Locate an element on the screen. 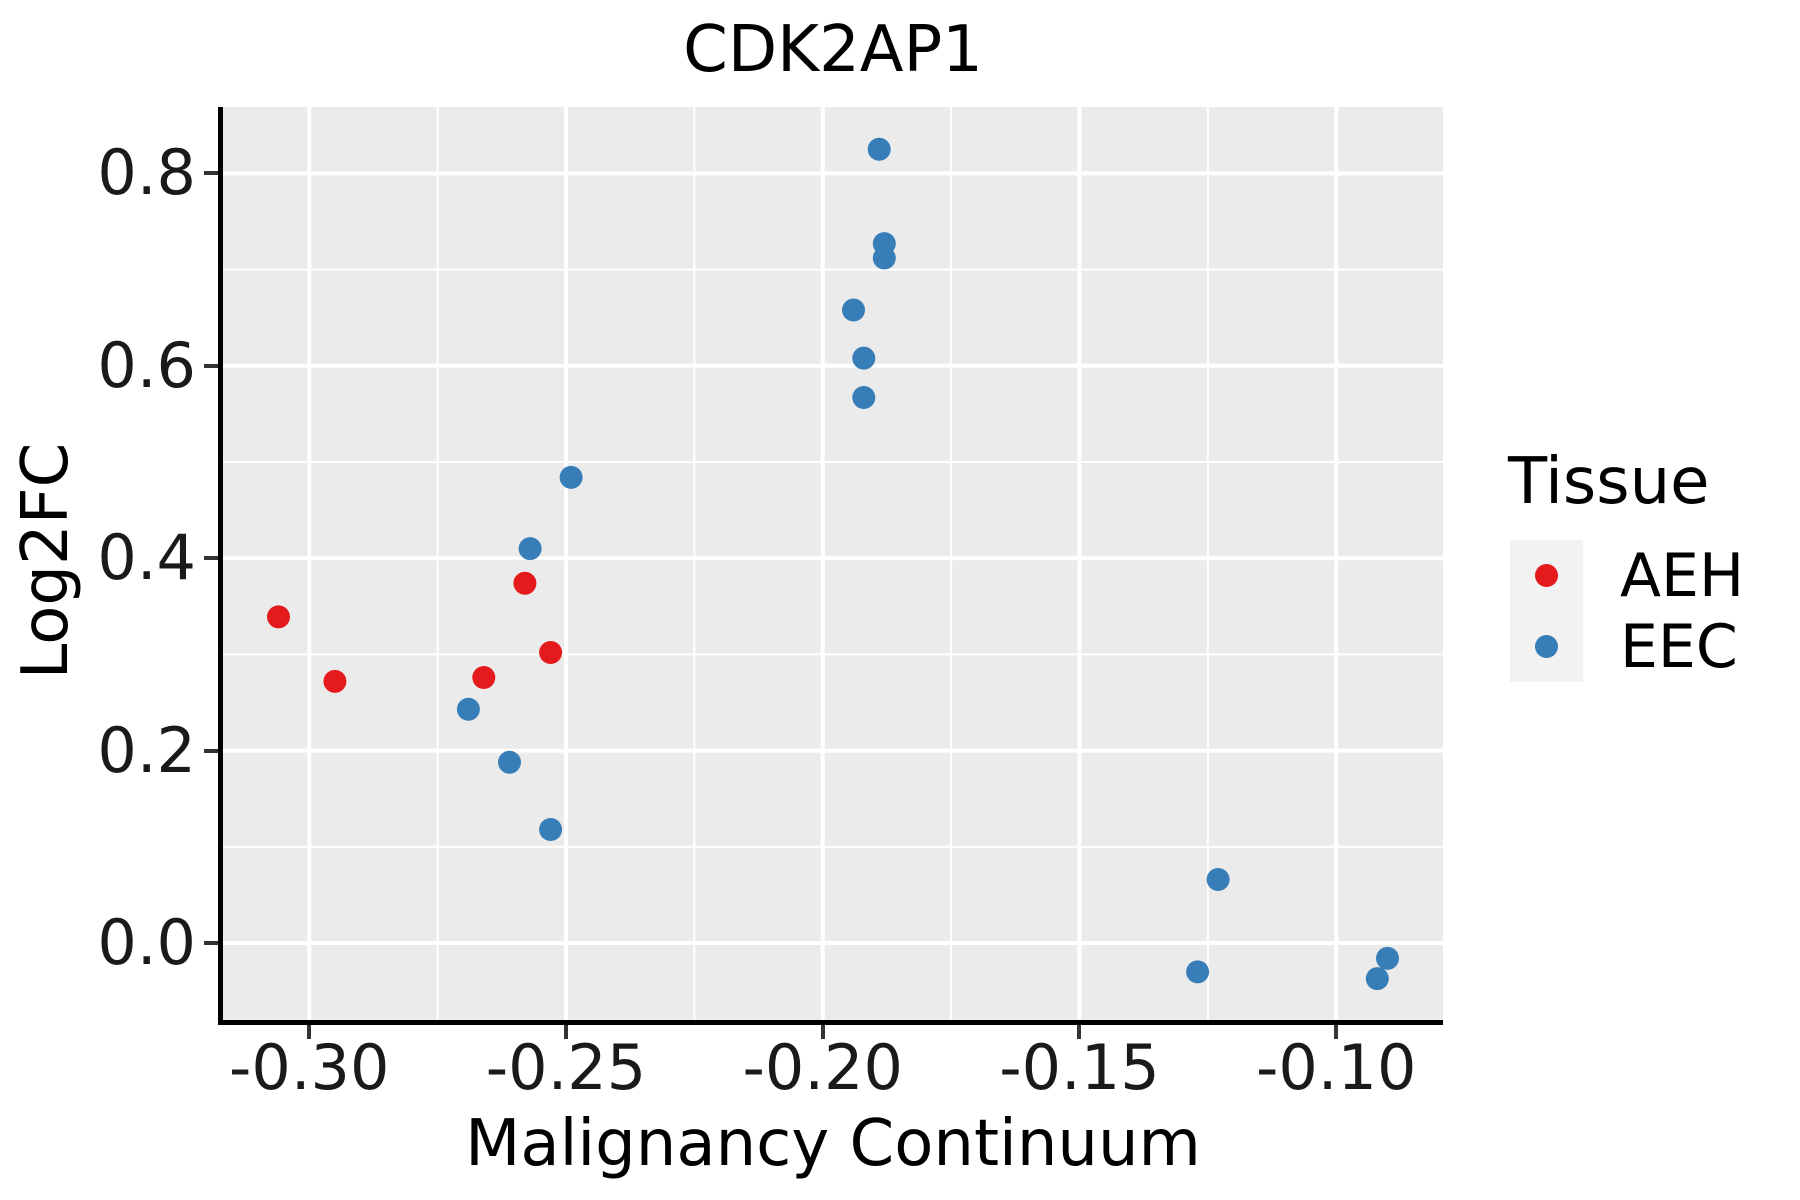 This screenshot has height=1200, width=1800. y-axis-line is located at coordinates (220, 566).